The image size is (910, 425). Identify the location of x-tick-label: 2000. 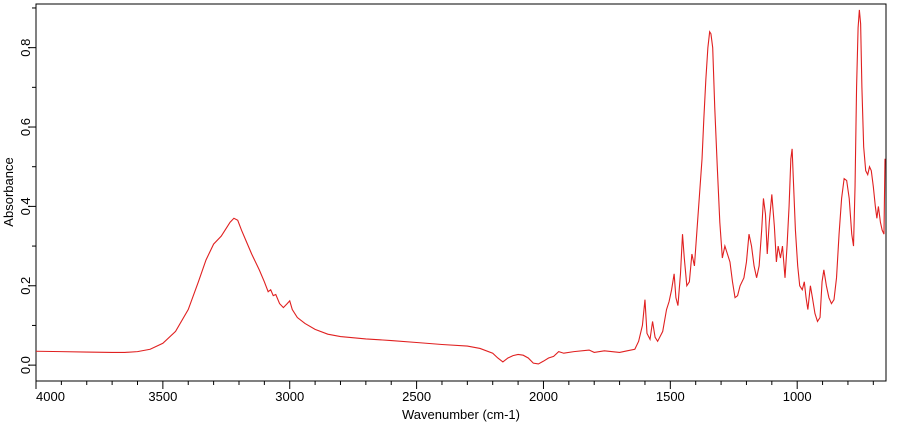
(543, 396).